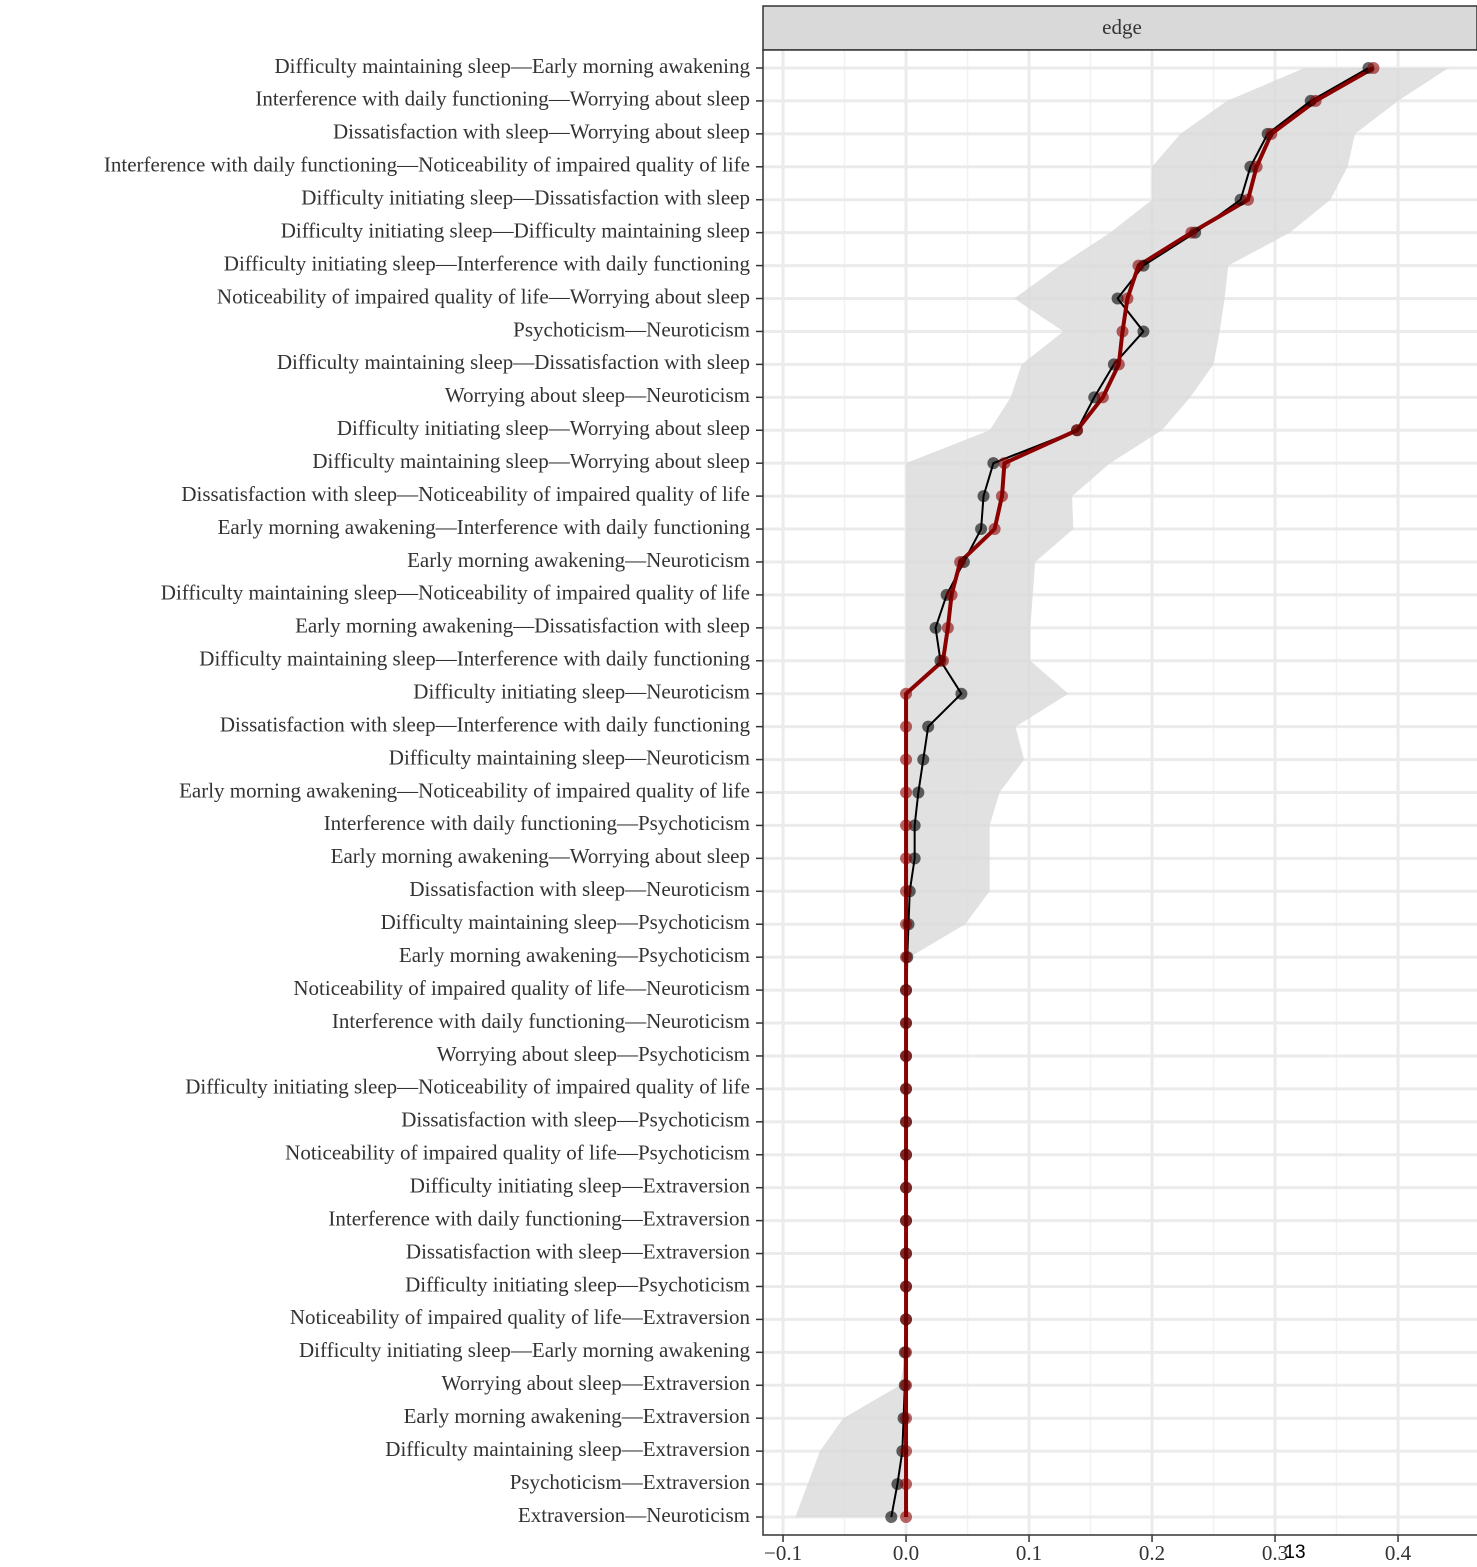  Describe the element at coordinates (630, 1482) in the screenshot. I see `y-tick-label: Psychoticism––Extraversion` at that location.